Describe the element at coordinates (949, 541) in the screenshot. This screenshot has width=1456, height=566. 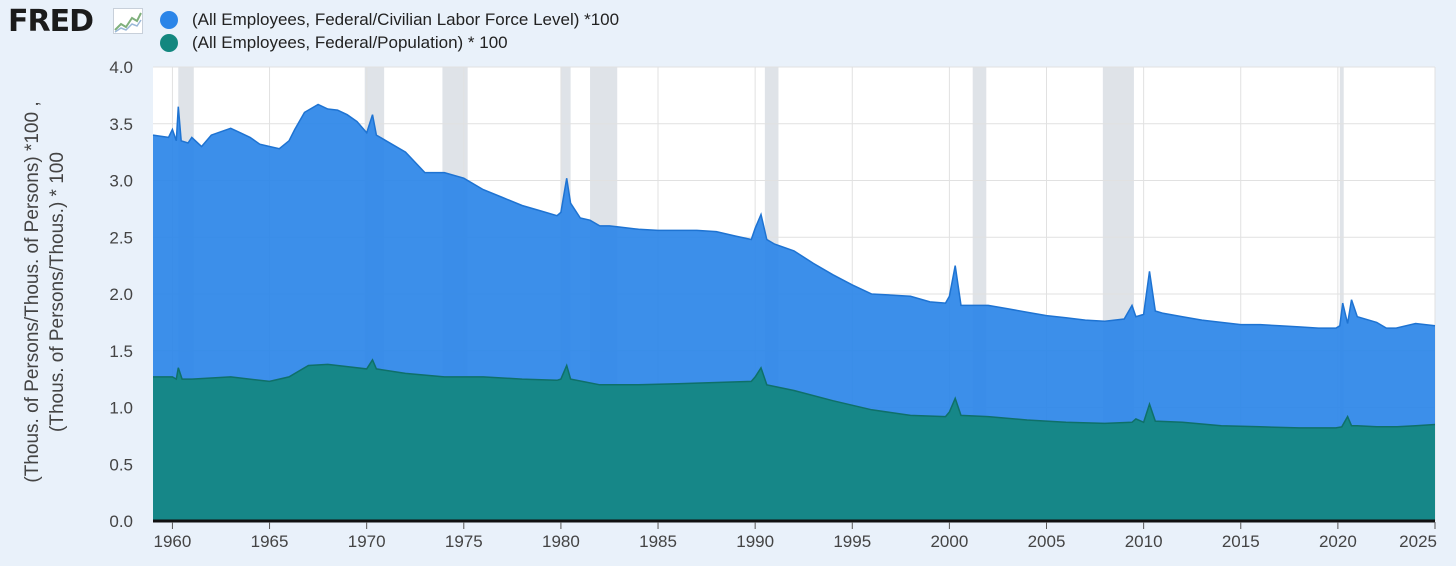
I see `x-tick-label-8: 2000` at that location.